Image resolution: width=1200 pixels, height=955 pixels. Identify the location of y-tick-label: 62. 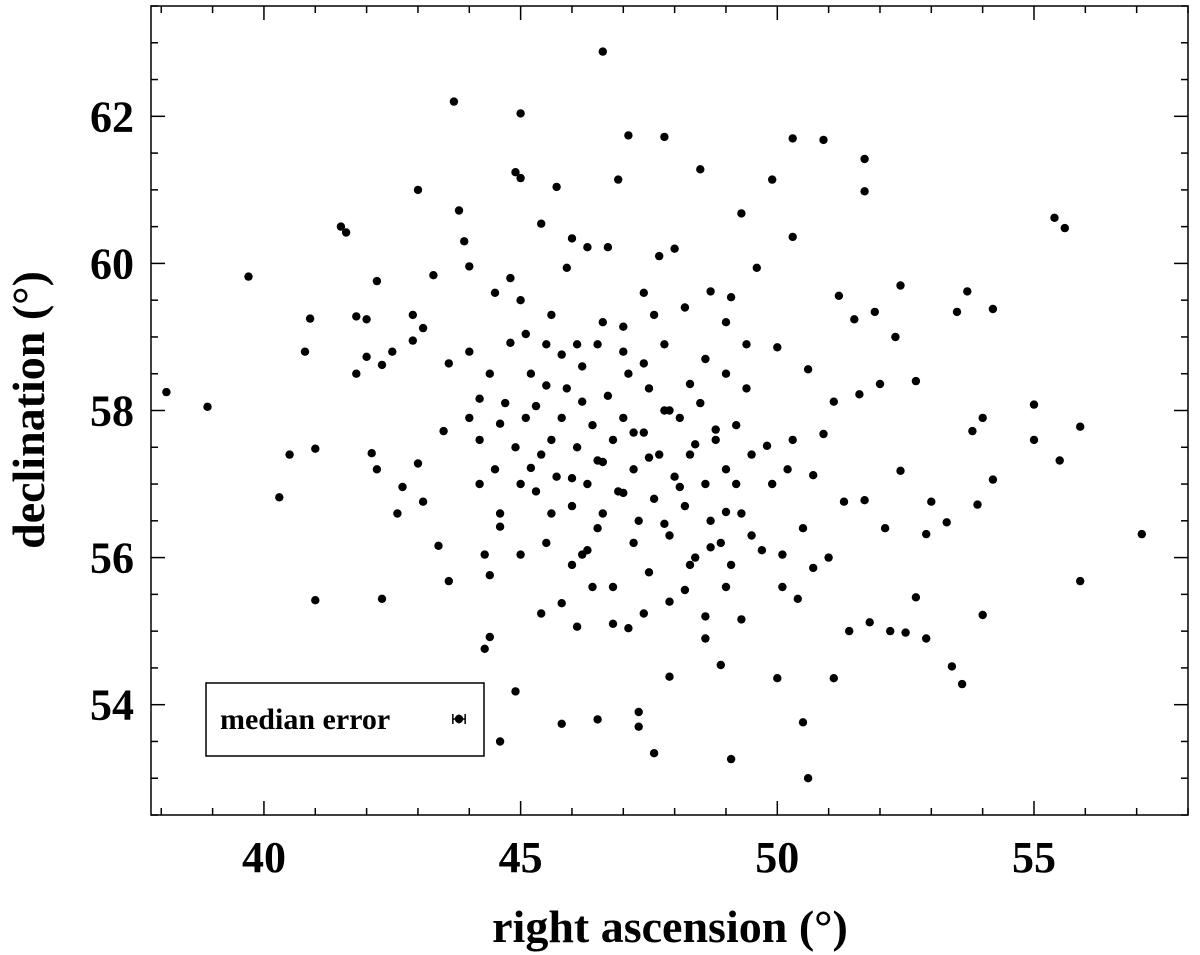
(112, 116).